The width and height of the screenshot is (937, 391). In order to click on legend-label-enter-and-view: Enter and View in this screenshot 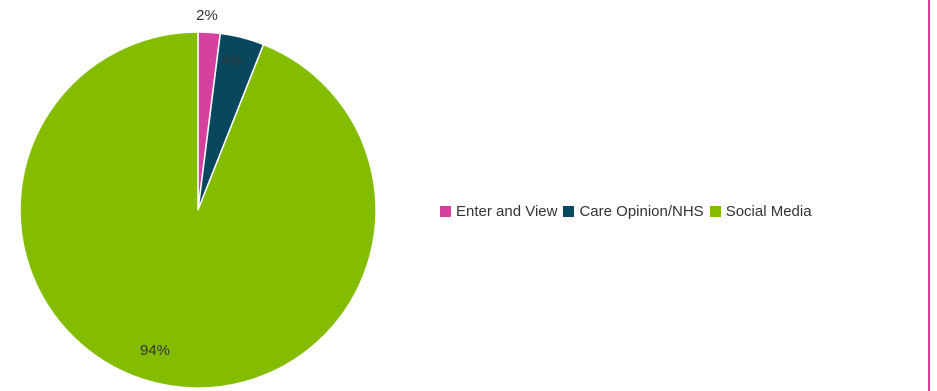, I will do `click(507, 211)`.